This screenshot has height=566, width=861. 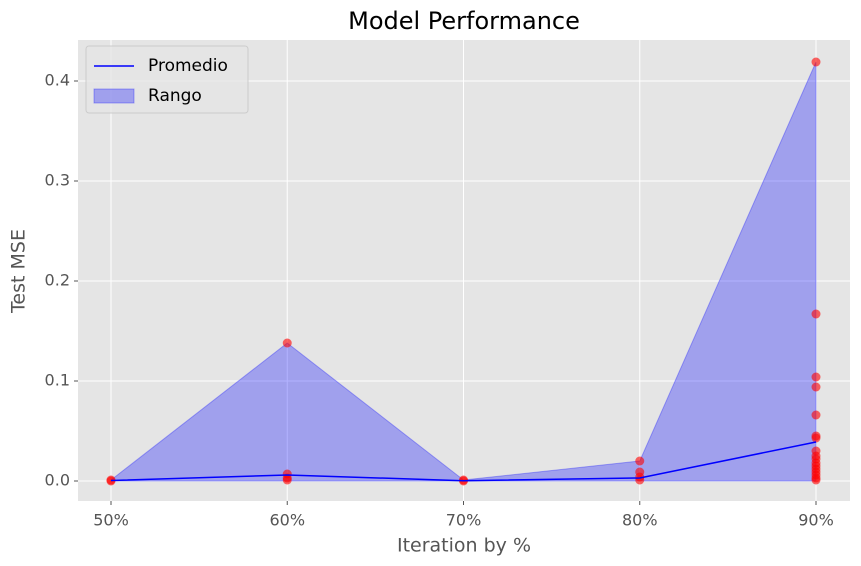 What do you see at coordinates (816, 520) in the screenshot?
I see `x-tick-label: 90%` at bounding box center [816, 520].